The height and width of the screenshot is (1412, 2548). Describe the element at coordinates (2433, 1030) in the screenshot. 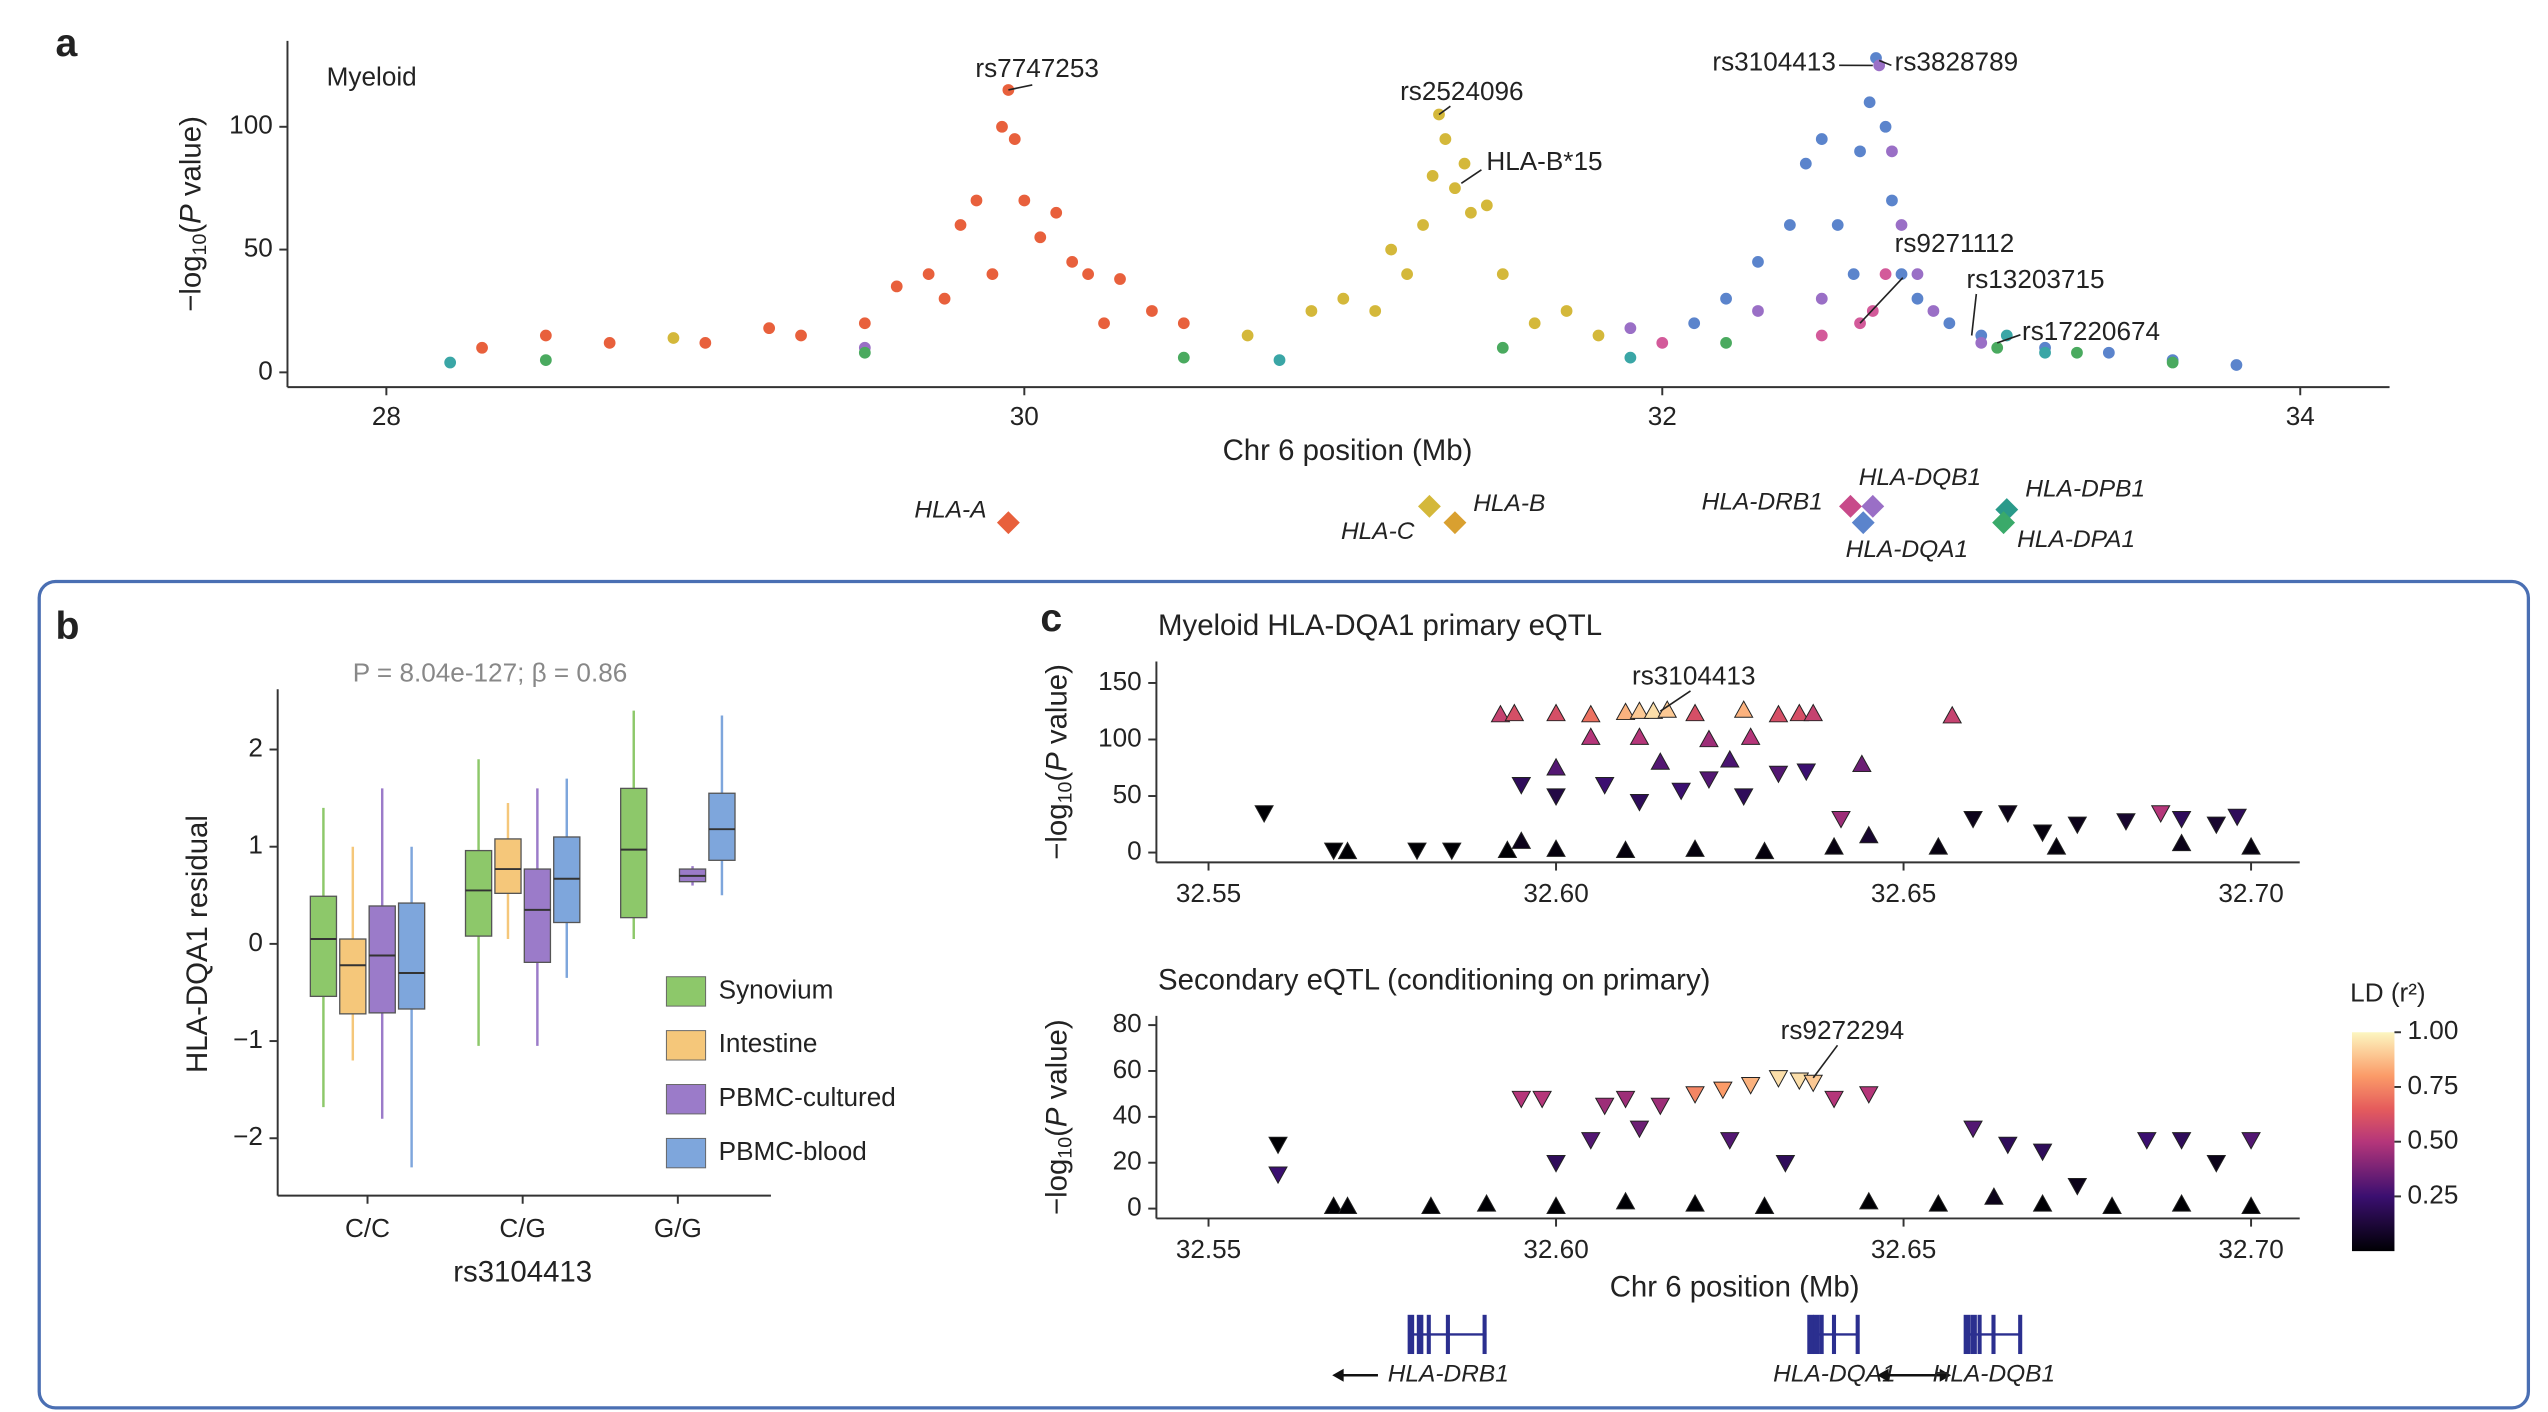

I see `colorbar-tick-label: 1.00` at that location.